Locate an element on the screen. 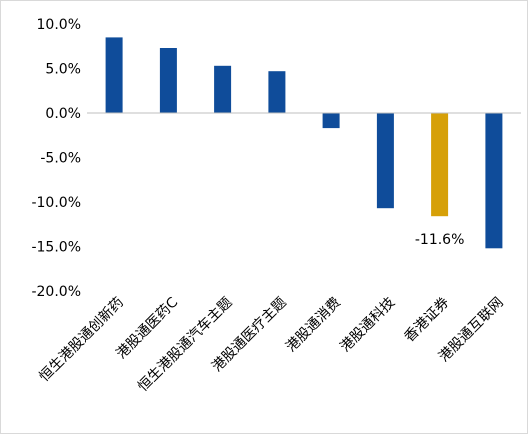 The width and height of the screenshot is (528, 439). y-tick-label: -15.0% is located at coordinates (56, 248).